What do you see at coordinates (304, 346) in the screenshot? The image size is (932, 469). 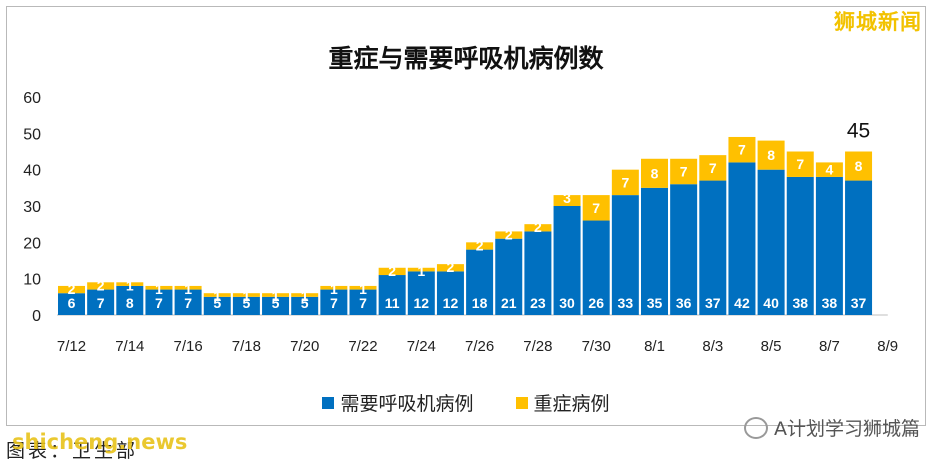 I see `x-tick-label: 7/20` at bounding box center [304, 346].